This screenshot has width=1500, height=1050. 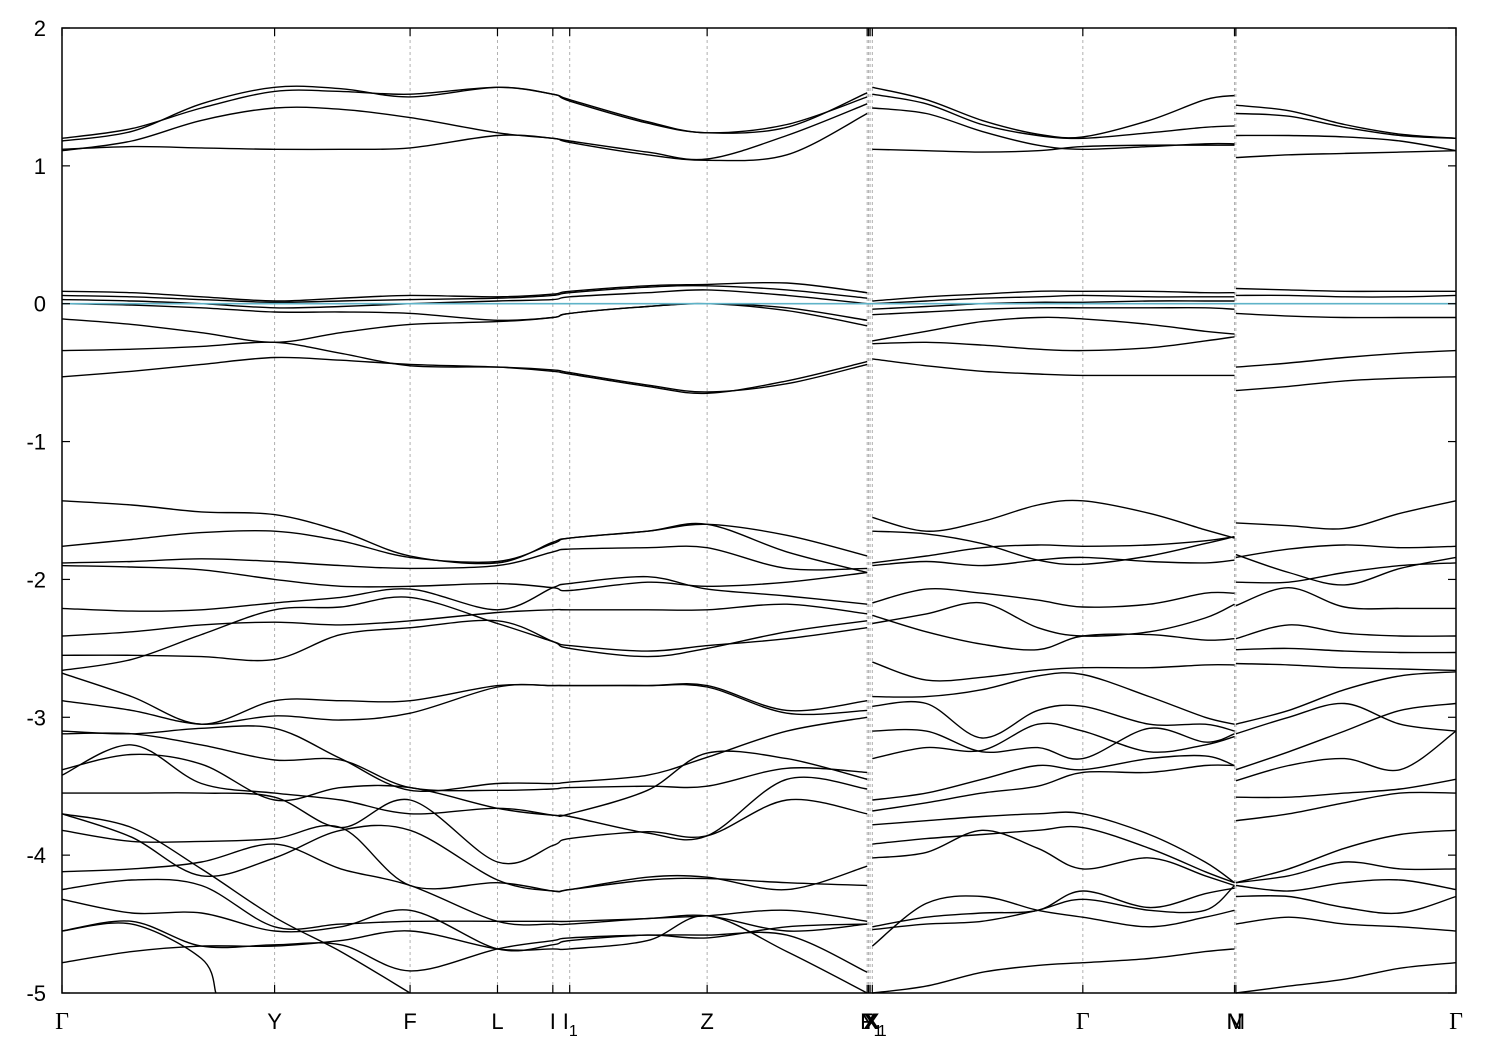 What do you see at coordinates (497, 1021) in the screenshot?
I see `kpoint-label: L` at bounding box center [497, 1021].